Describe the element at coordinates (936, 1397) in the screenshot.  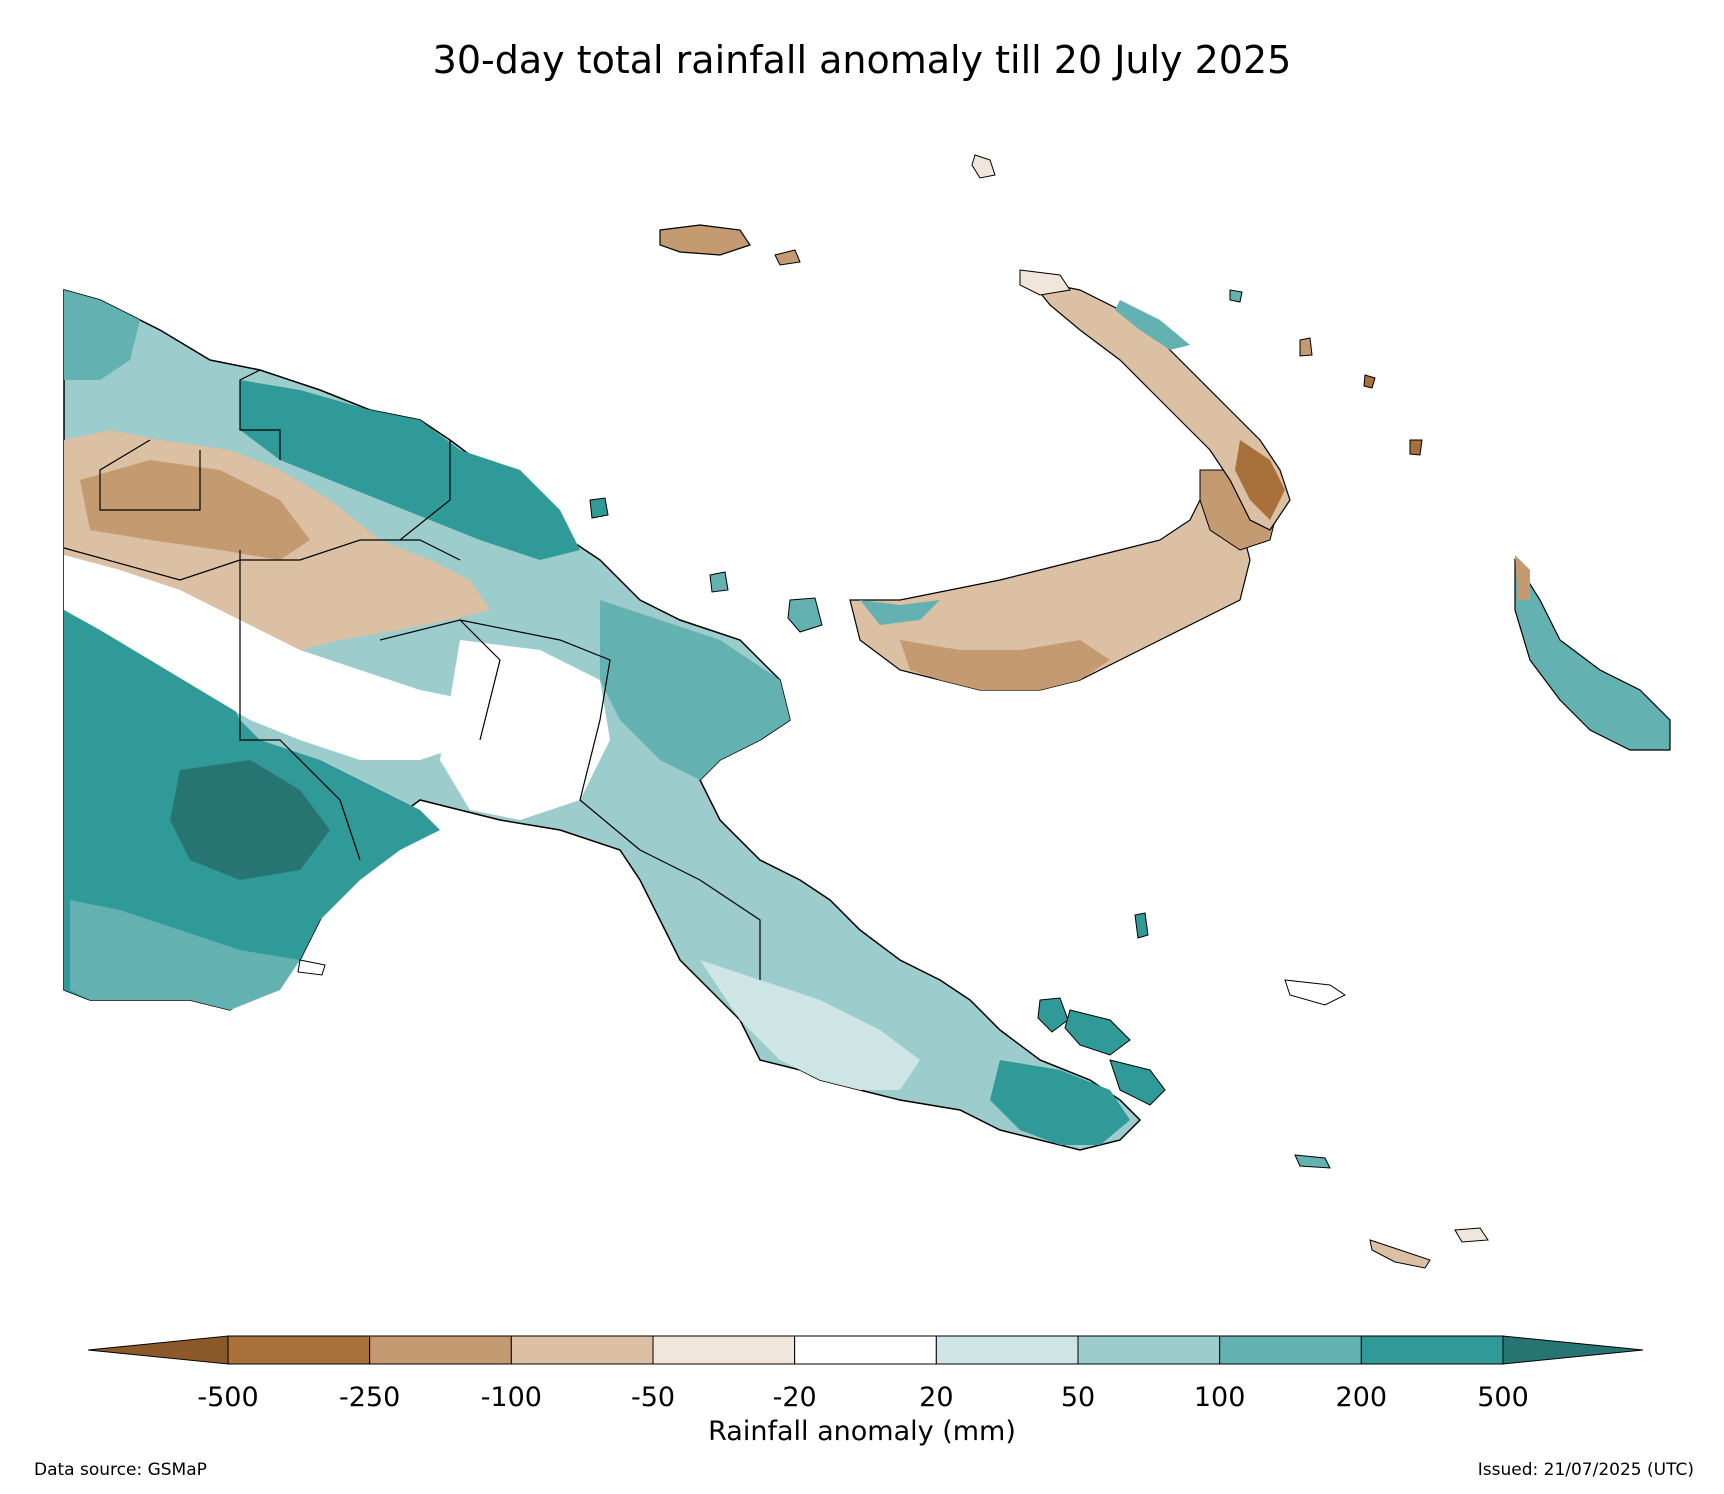
I see `colorbar-tick-label: 20` at that location.